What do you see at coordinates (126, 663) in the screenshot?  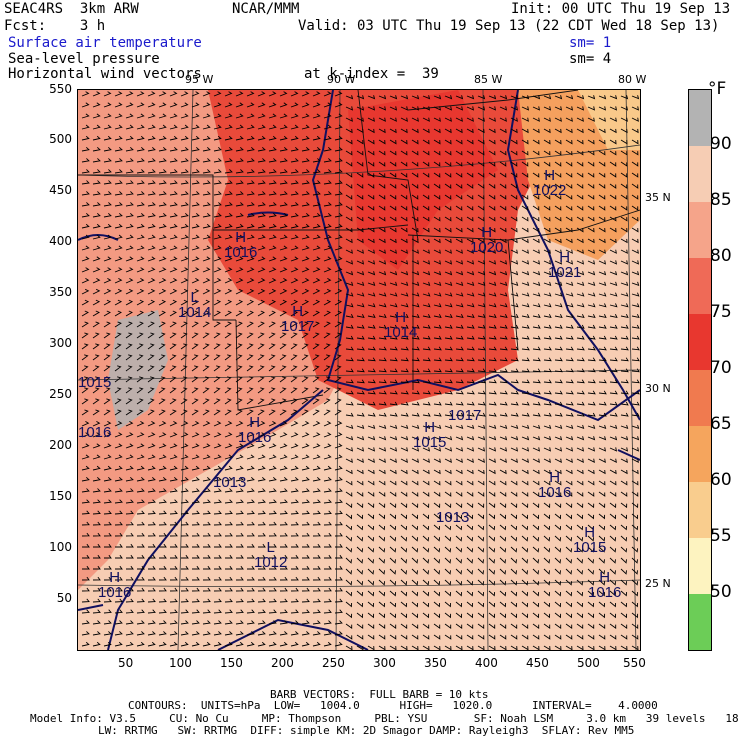 I see `x-tick-label: 50` at bounding box center [126, 663].